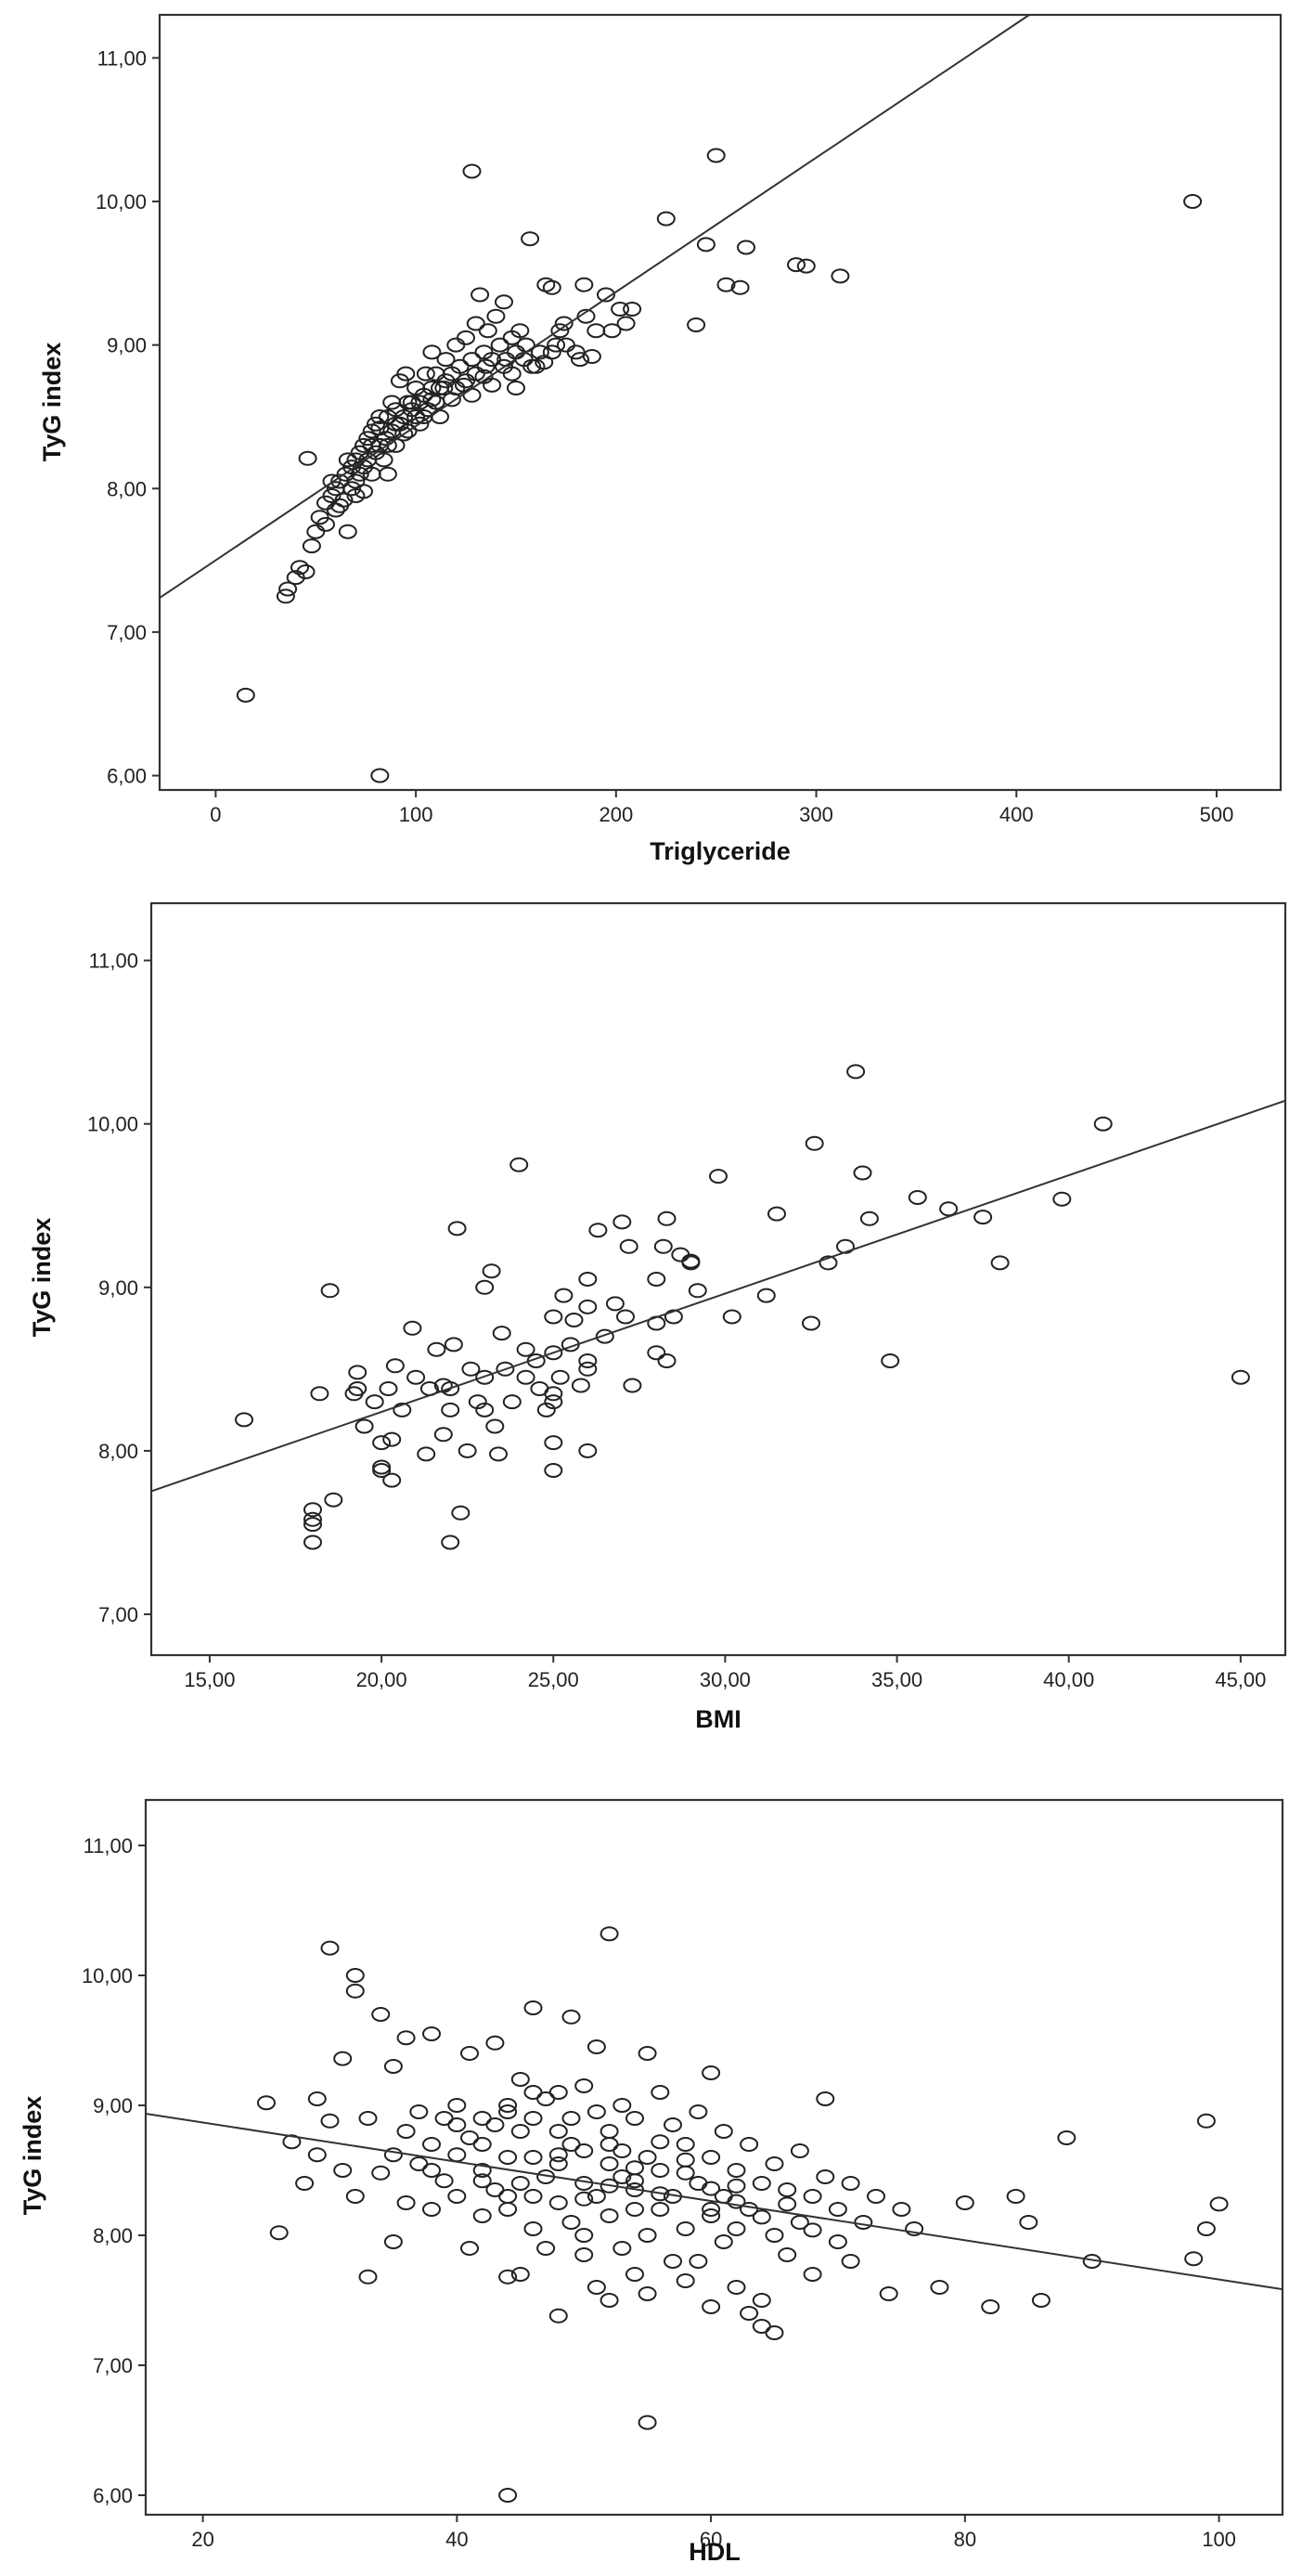 The height and width of the screenshot is (2576, 1315). Describe the element at coordinates (118, 1288) in the screenshot. I see `y-tick-label: 9,00` at that location.